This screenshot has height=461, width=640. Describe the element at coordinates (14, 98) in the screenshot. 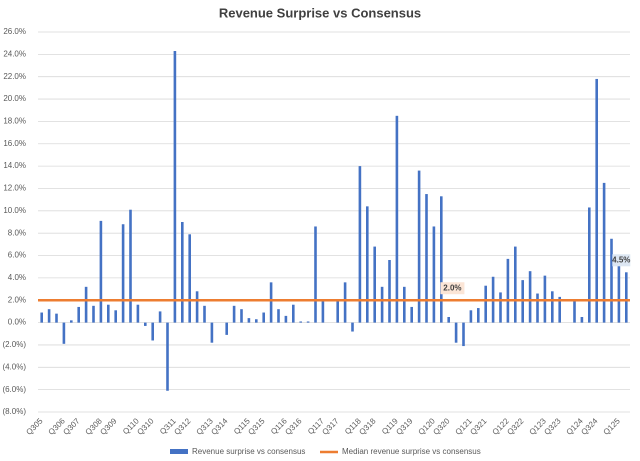

I see `y-tick-label: 20.0%` at that location.